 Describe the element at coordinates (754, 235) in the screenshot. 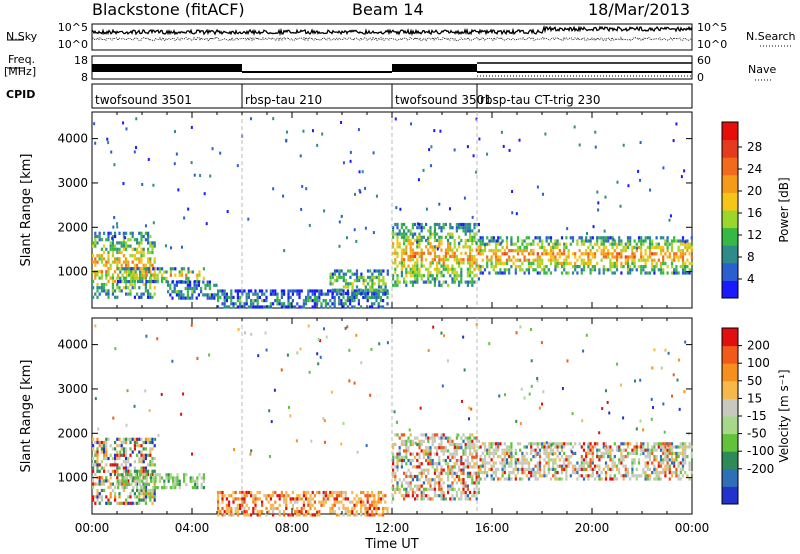

I see `power-colorbar-tick-label: 12` at that location.